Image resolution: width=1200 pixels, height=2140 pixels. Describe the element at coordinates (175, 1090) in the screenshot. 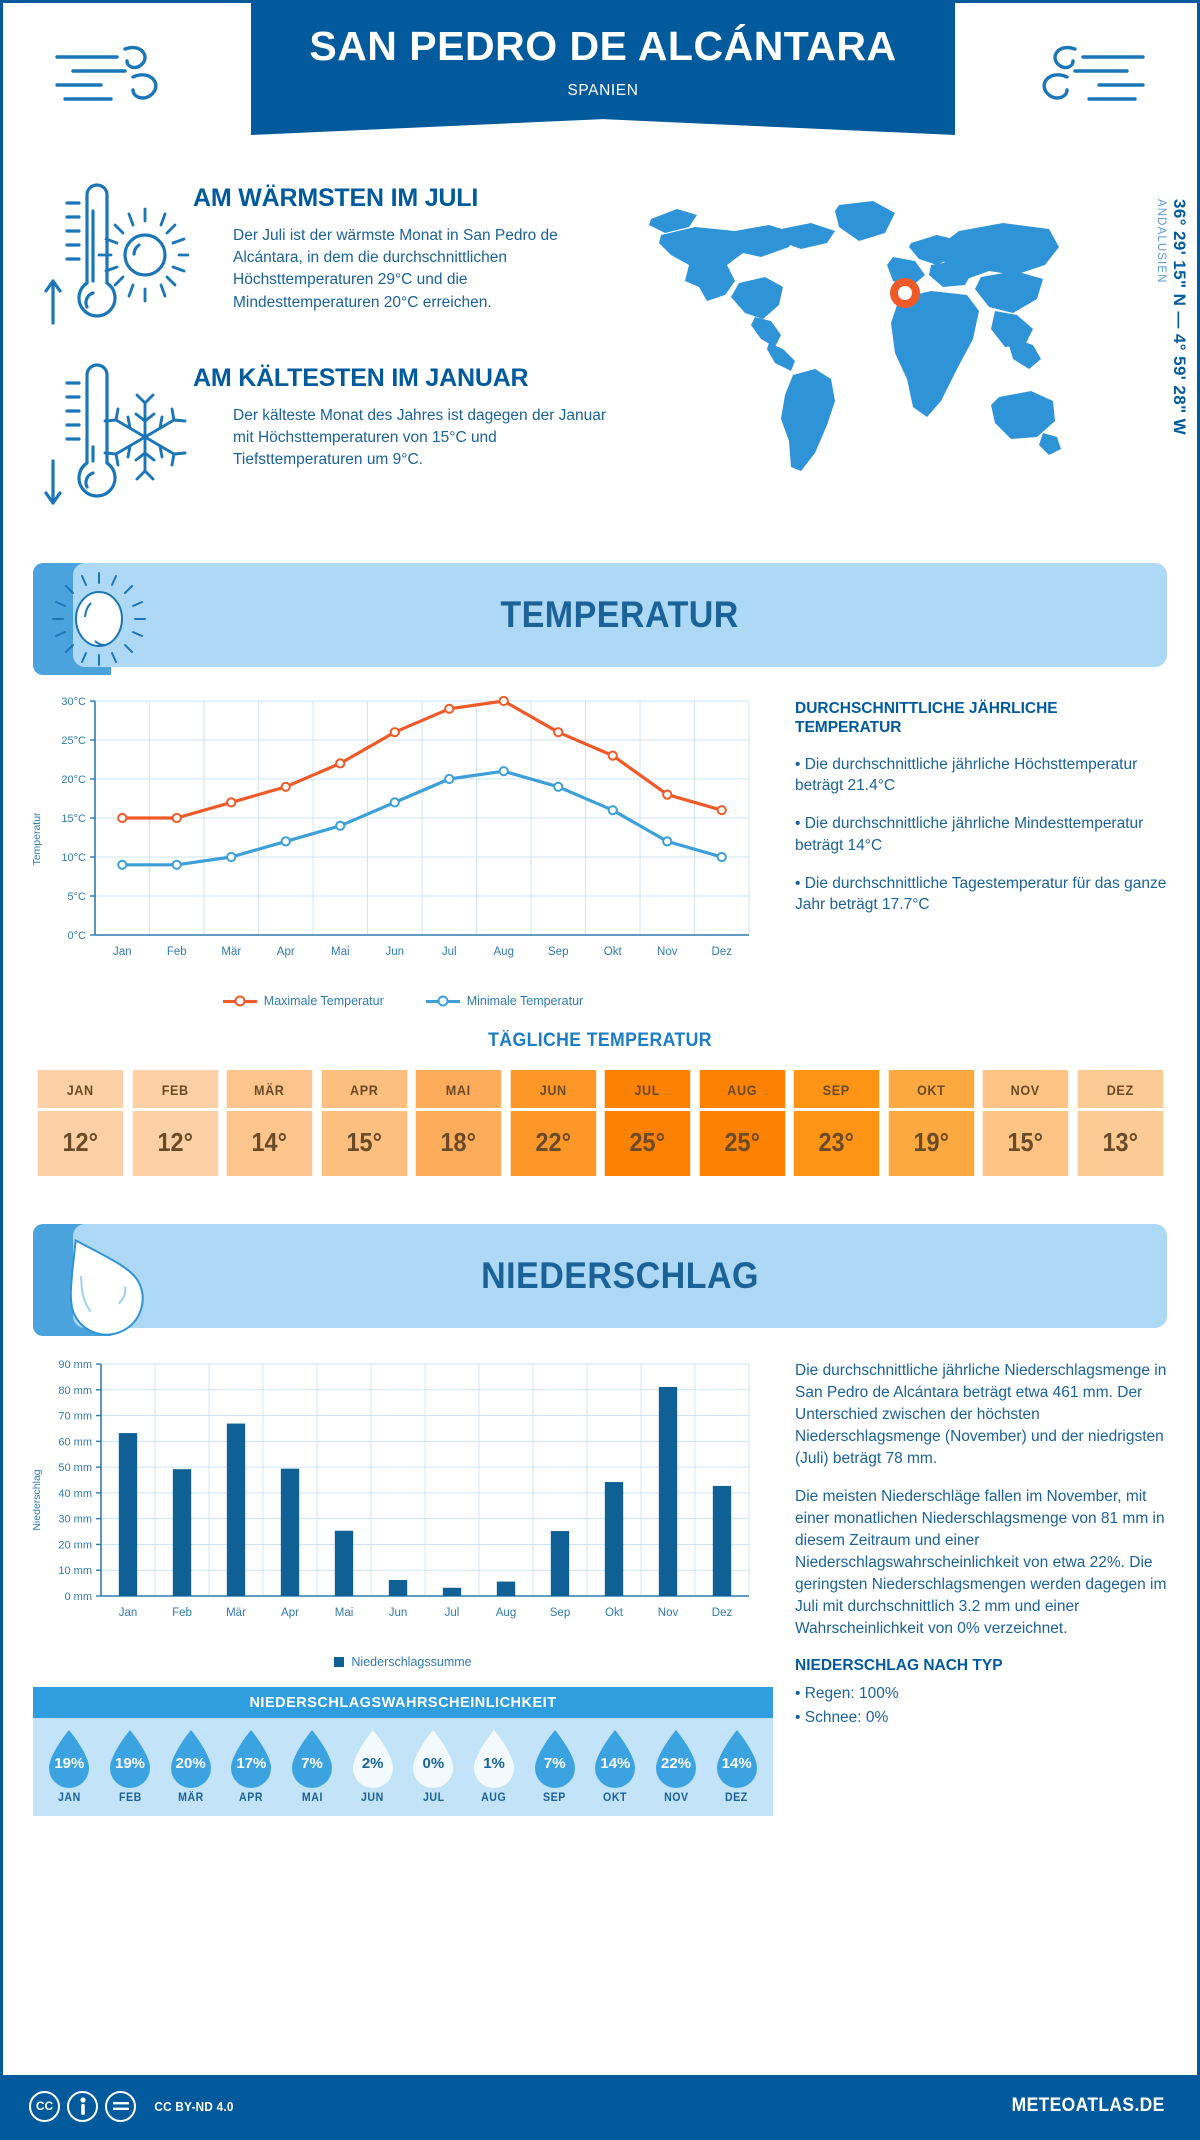

I see `daily-month-header: FEB` at that location.